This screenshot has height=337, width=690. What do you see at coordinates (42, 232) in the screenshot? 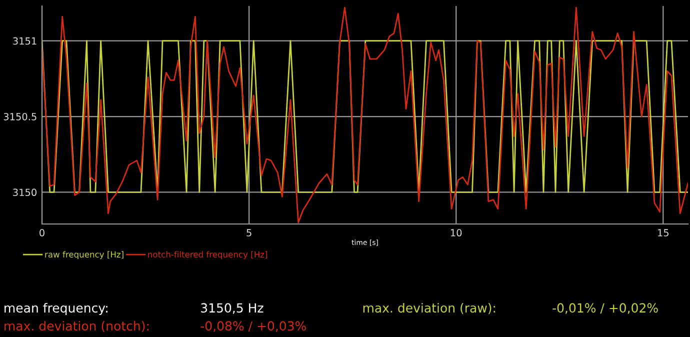
I see `x-tick-label: 0` at bounding box center [42, 232].